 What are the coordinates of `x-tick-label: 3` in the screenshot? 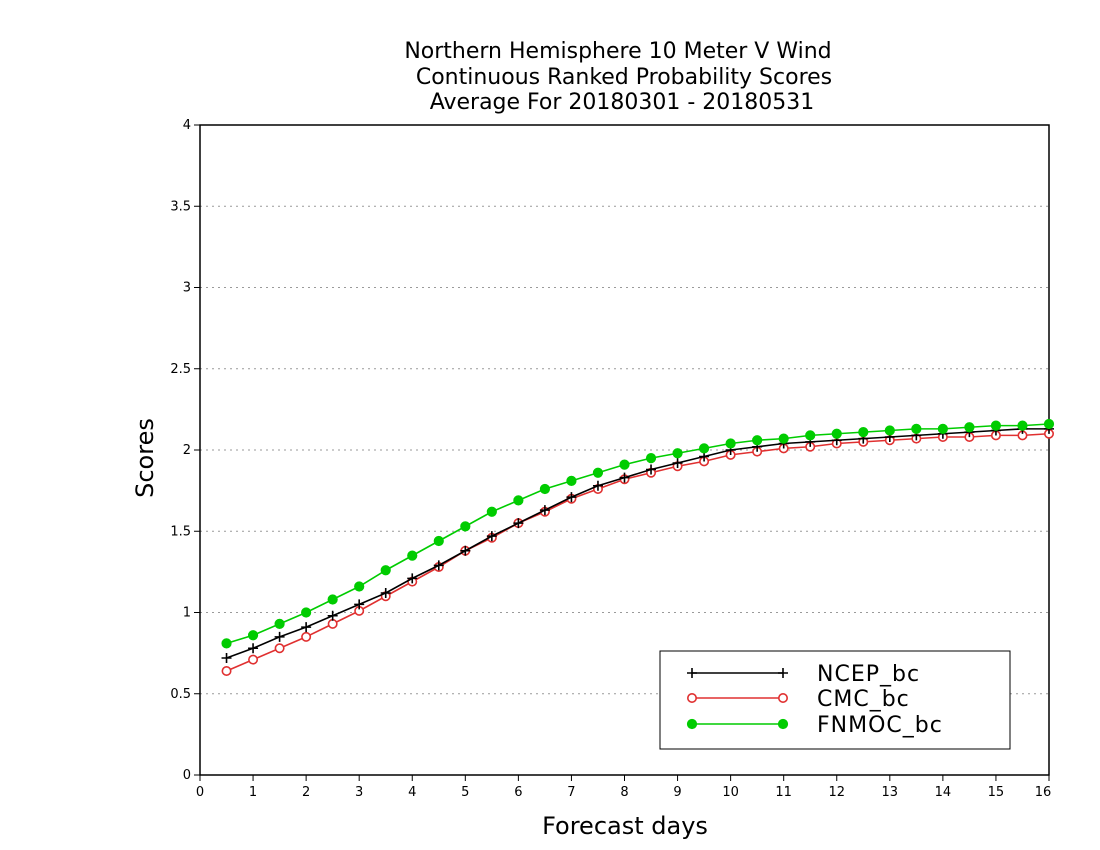 It's located at (359, 792).